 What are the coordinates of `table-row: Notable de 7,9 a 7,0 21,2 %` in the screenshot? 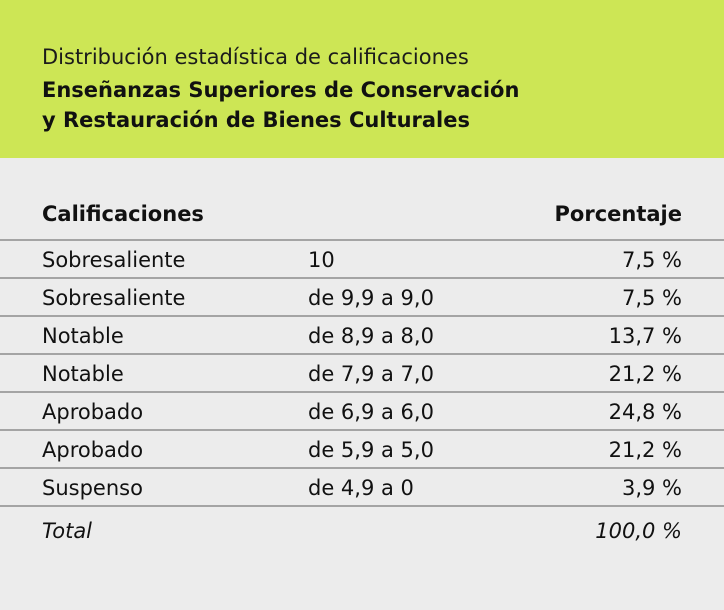 It's located at (362, 374).